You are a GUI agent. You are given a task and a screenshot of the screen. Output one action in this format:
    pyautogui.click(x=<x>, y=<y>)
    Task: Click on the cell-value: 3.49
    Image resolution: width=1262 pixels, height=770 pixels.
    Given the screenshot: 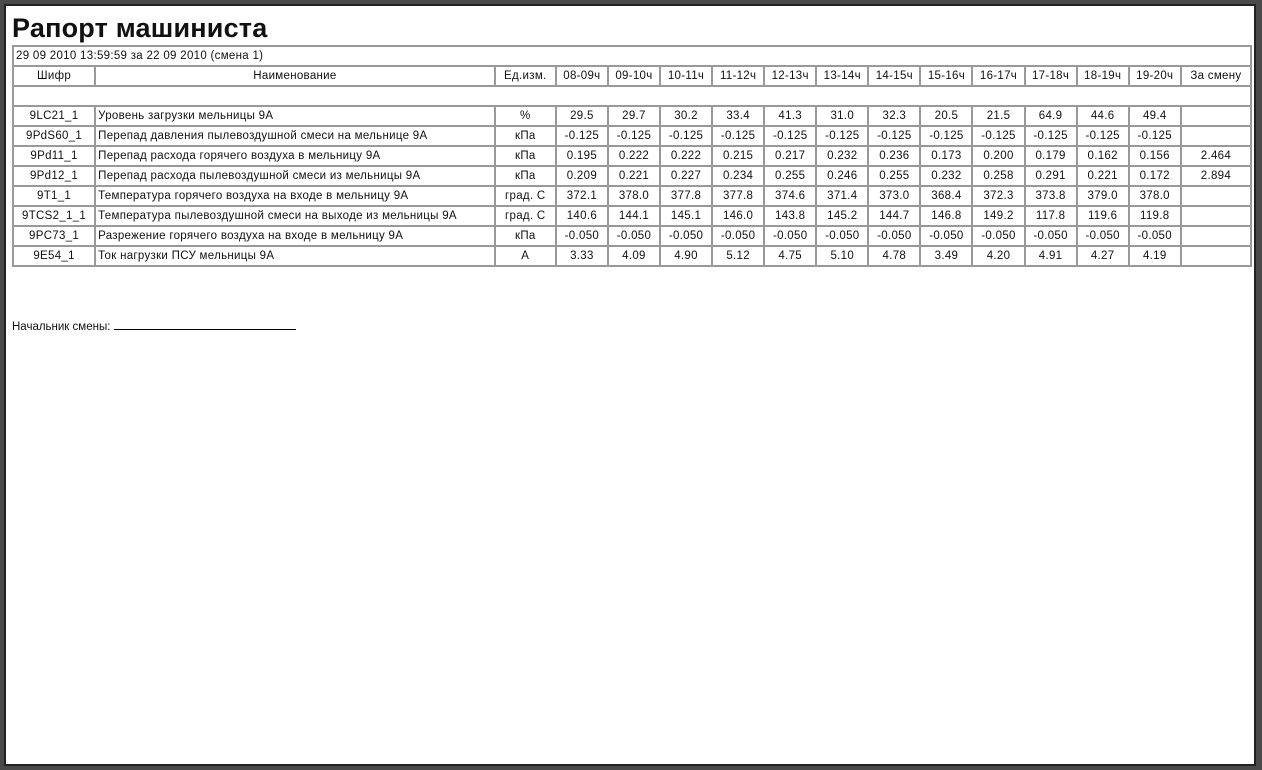 What is the action you would take?
    pyautogui.click(x=946, y=256)
    